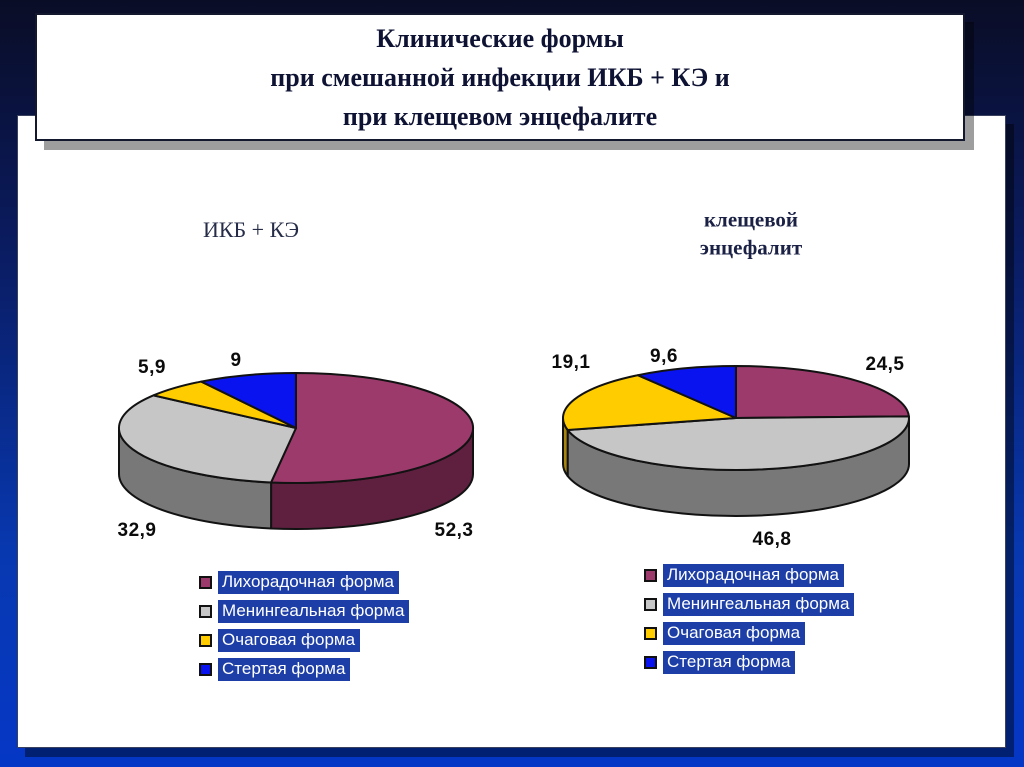 This screenshot has height=767, width=1024. What do you see at coordinates (664, 356) in the screenshot?
I see `pie-value-label-erased-right: 9,6` at bounding box center [664, 356].